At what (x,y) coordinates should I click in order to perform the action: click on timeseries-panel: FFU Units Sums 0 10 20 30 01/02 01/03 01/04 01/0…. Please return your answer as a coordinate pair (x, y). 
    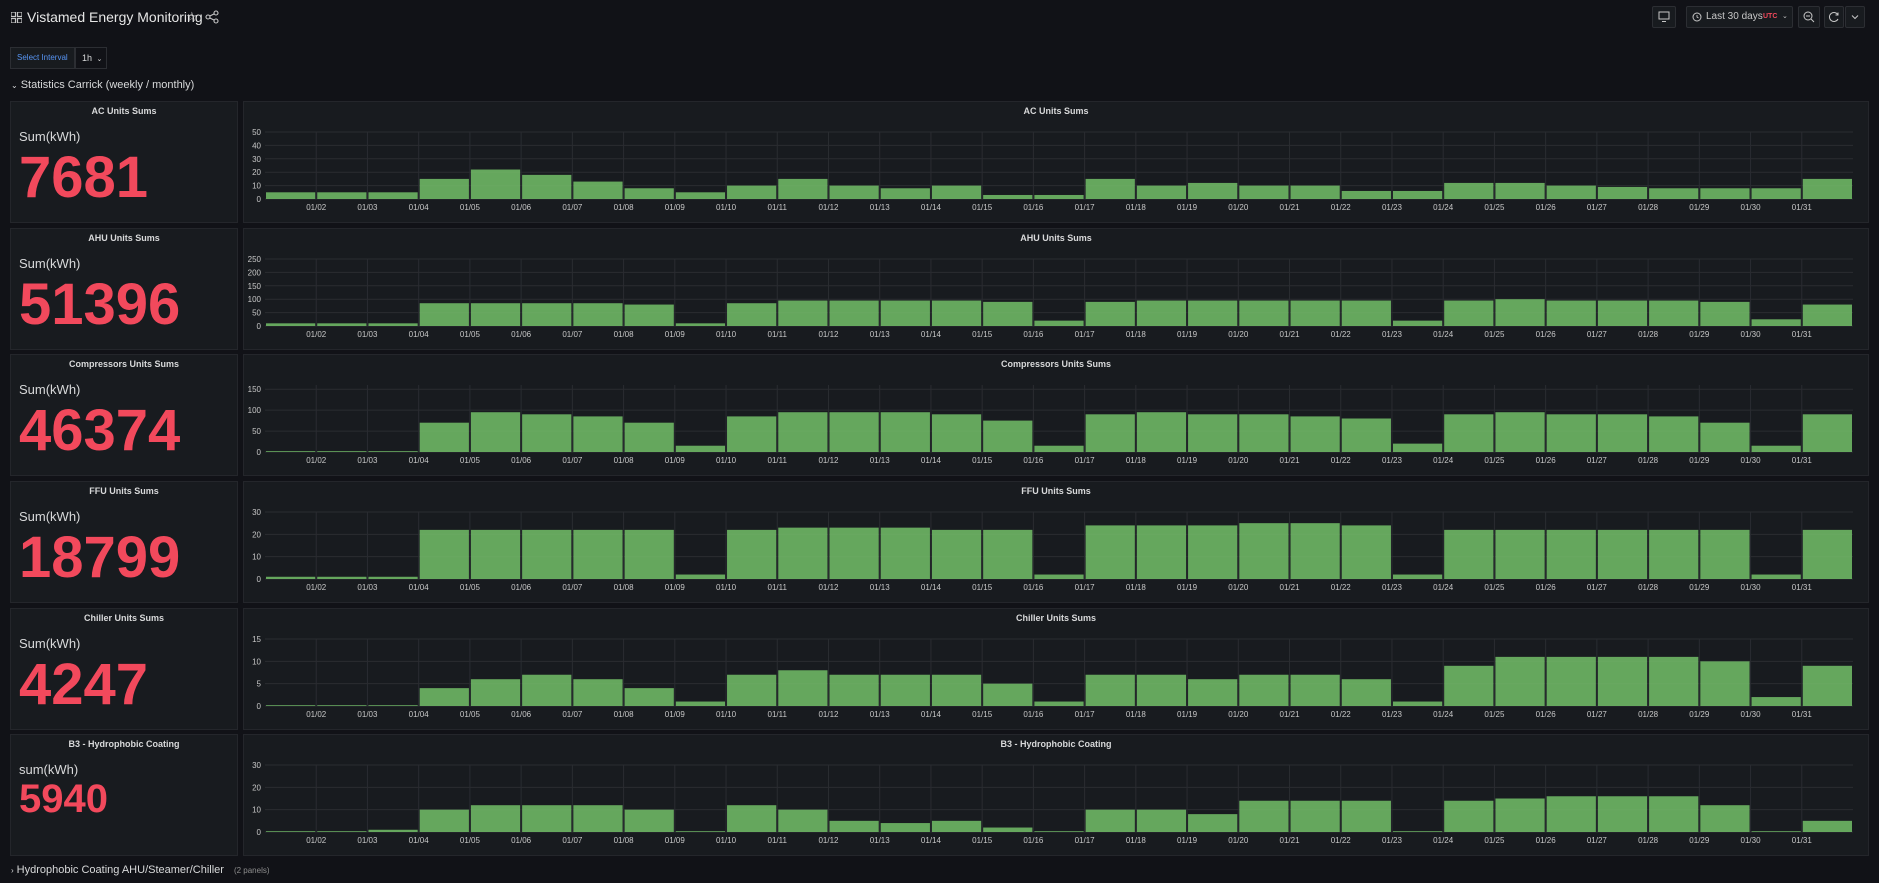
    Looking at the image, I should click on (1056, 542).